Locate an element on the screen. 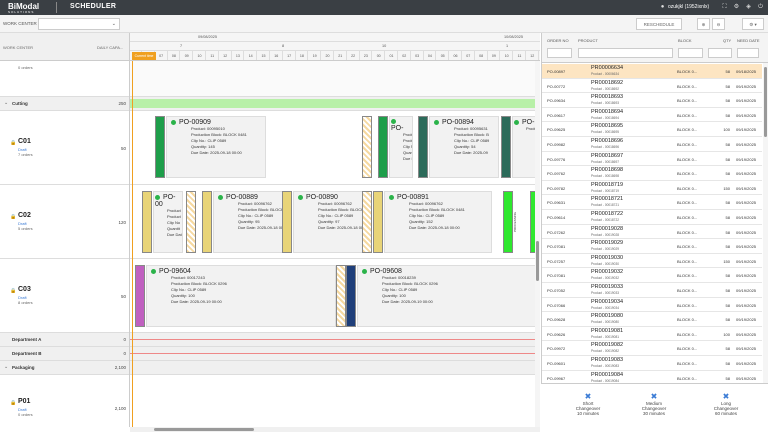 This screenshot has width=768, height=432. block-column: BLOCK is located at coordinates (685, 40).